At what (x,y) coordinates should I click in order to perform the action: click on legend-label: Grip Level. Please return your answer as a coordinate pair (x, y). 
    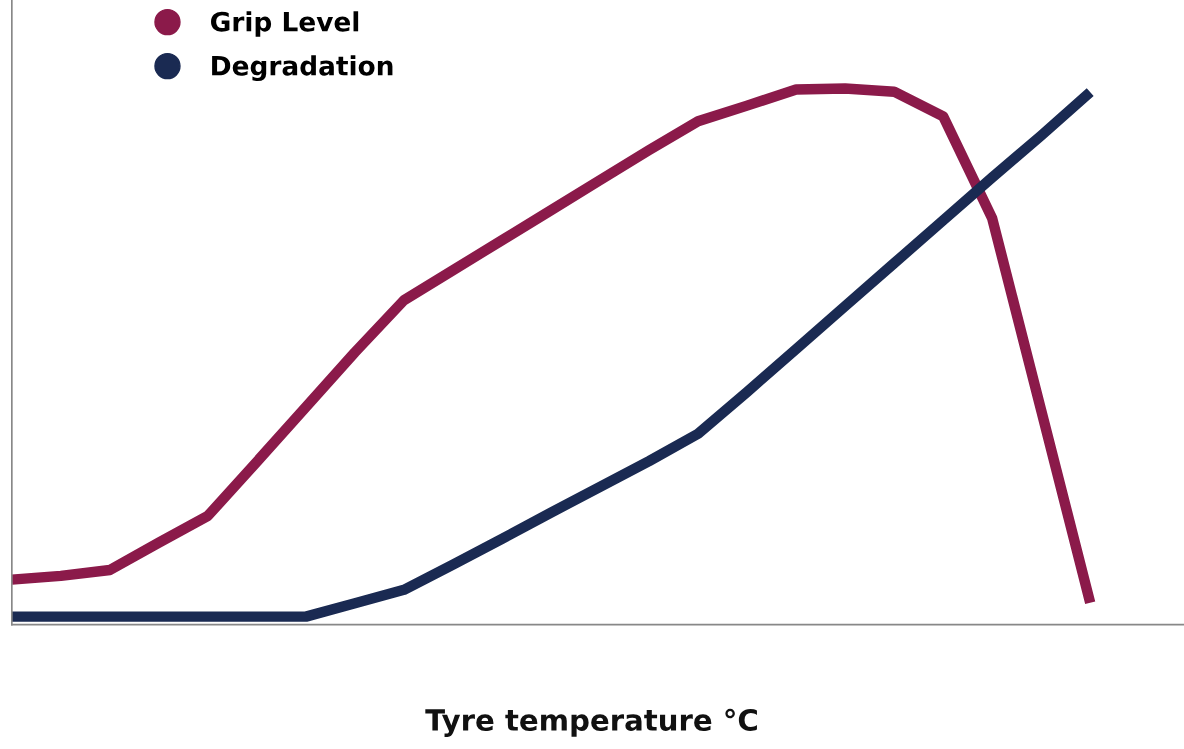
    Looking at the image, I should click on (285, 24).